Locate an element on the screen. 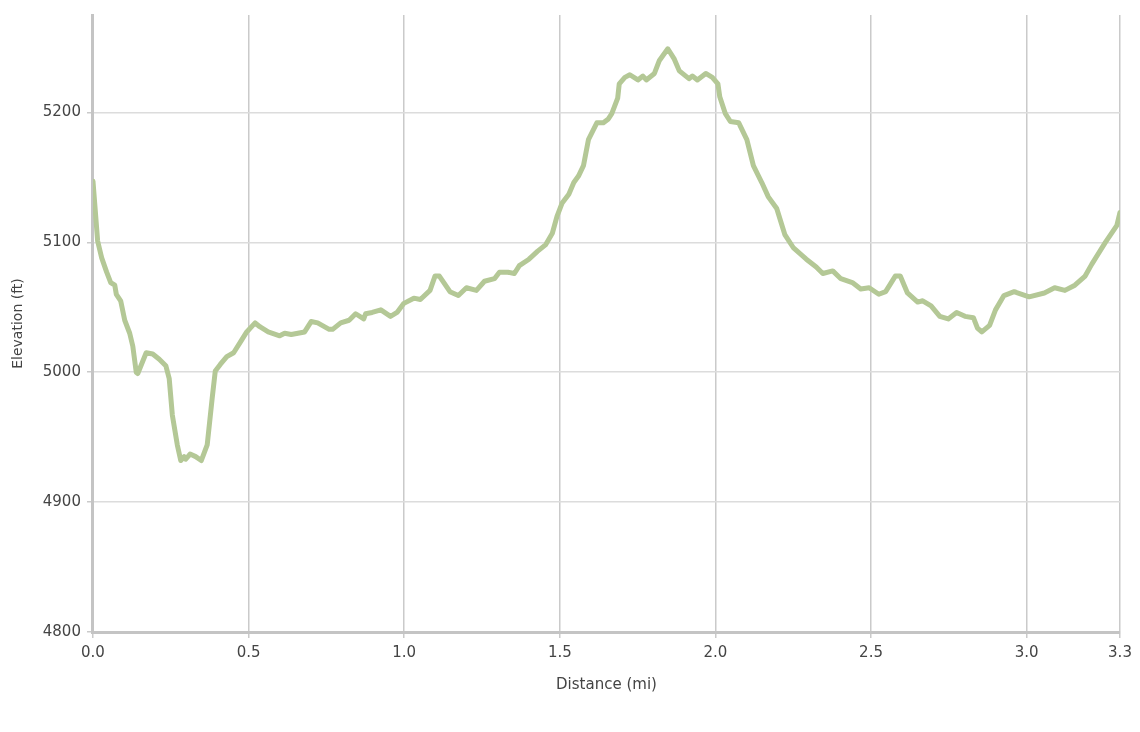 The height and width of the screenshot is (732, 1140). x-tick-label: 1.5 is located at coordinates (559, 651).